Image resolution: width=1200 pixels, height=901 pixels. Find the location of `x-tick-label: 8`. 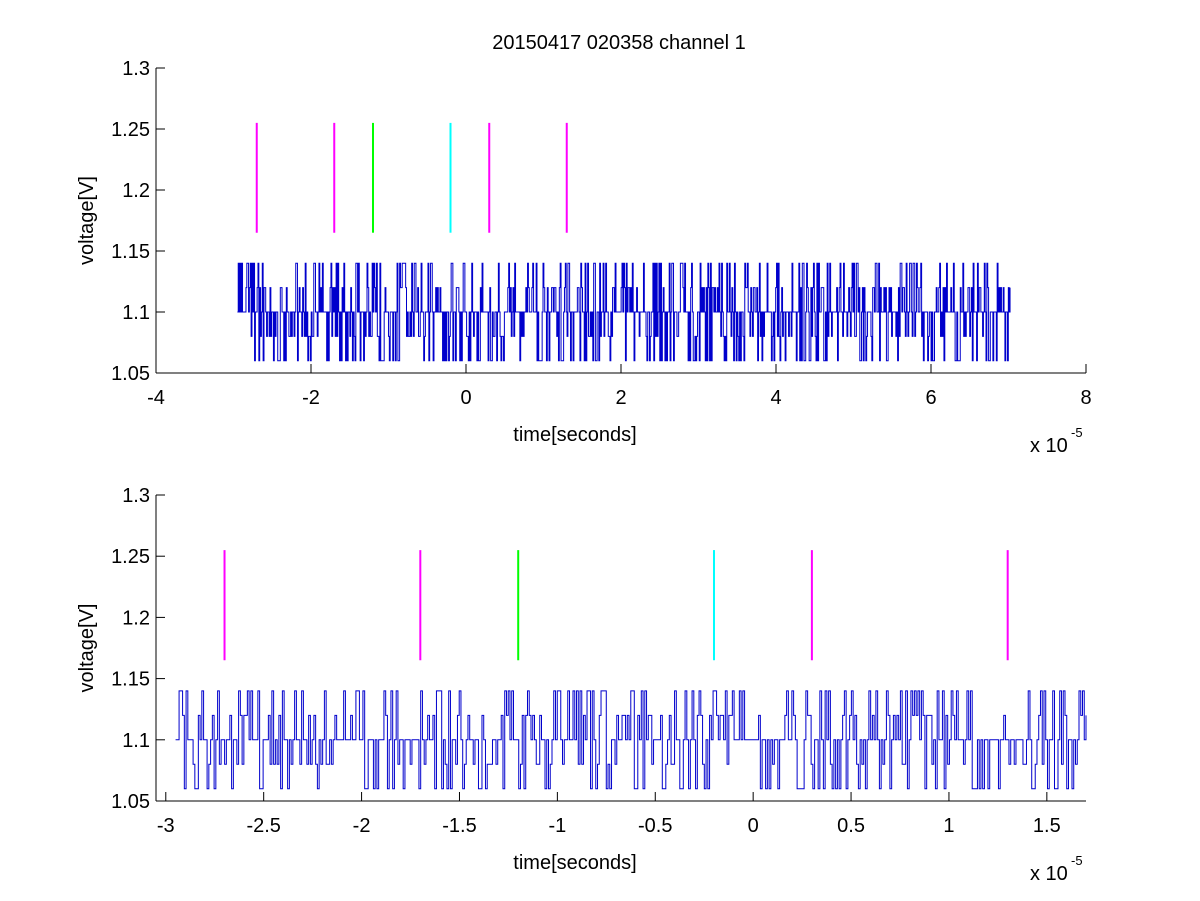

x-tick-label: 8 is located at coordinates (1085, 398).